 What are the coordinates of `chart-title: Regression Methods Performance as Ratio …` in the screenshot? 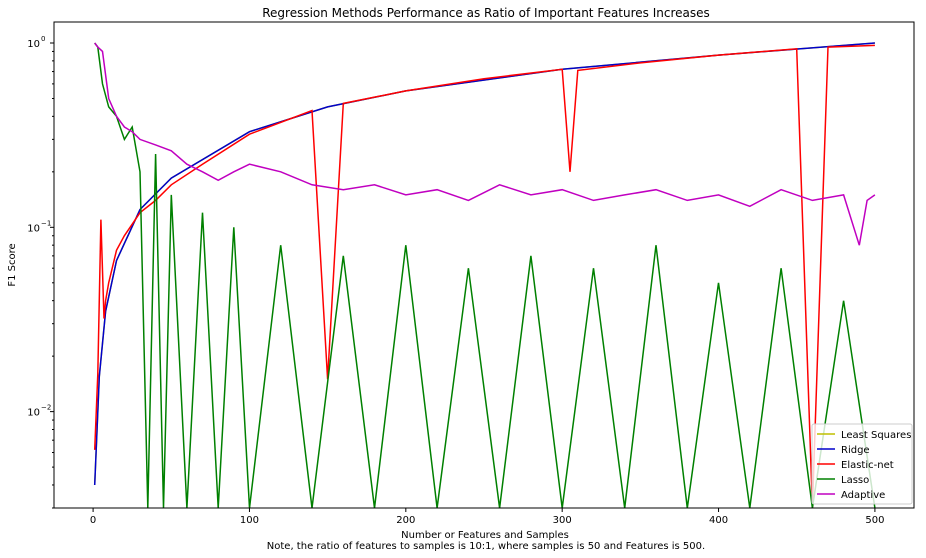 It's located at (486, 13).